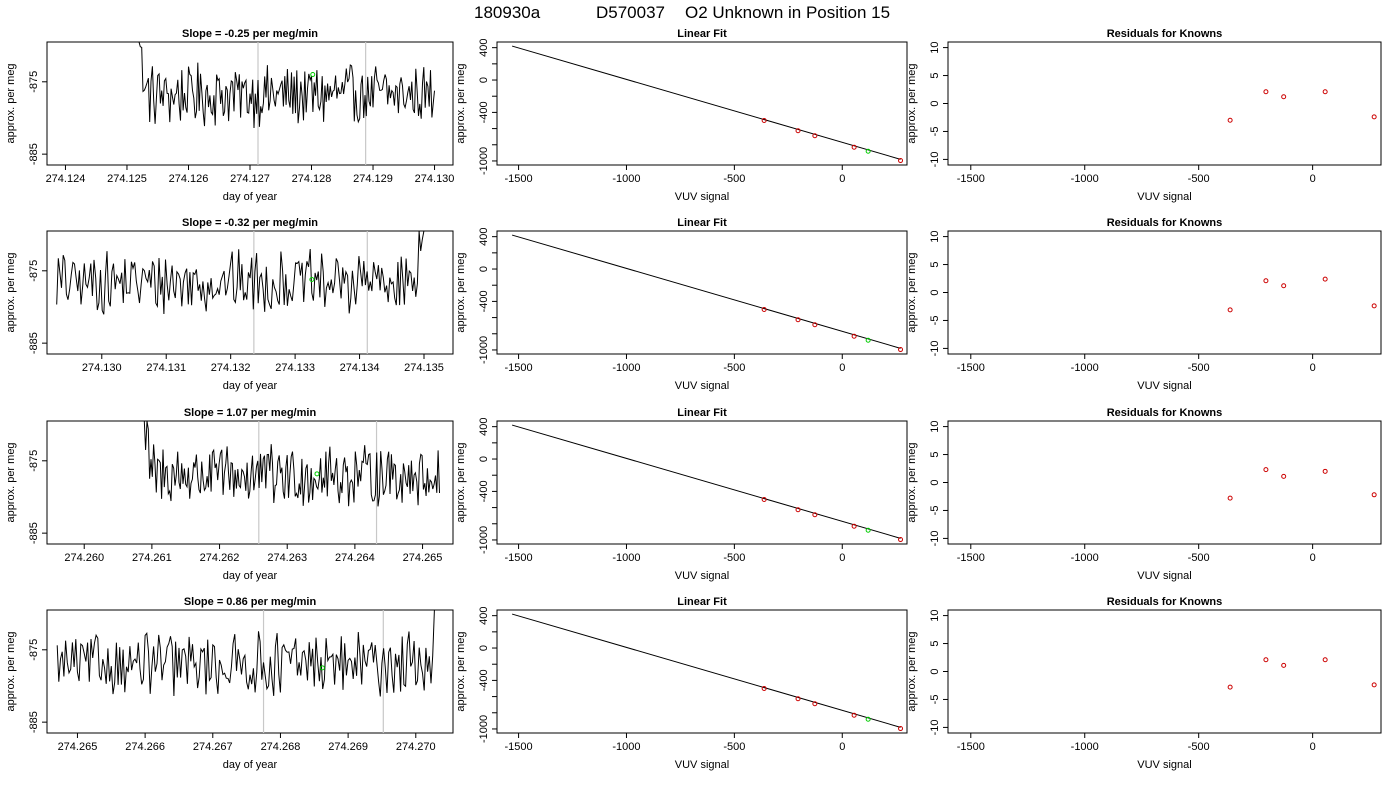 Image resolution: width=1400 pixels, height=800 pixels. Describe the element at coordinates (507, 12) in the screenshot. I see `header-run-id: 180930a` at that location.